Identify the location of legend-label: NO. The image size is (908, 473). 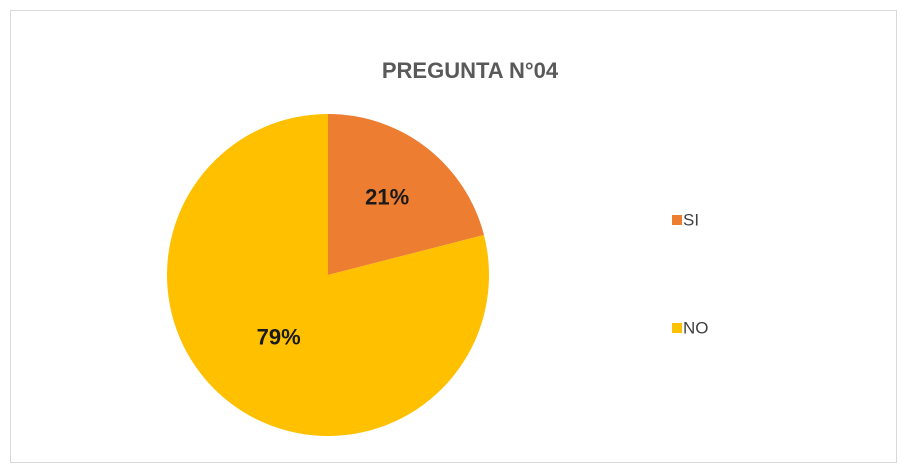
(696, 327).